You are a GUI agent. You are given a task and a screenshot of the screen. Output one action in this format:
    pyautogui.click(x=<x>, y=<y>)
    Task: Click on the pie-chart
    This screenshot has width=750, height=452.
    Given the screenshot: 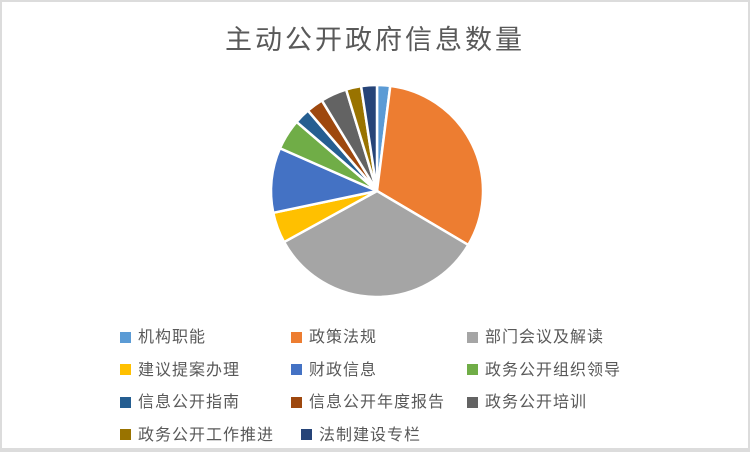 What is the action you would take?
    pyautogui.click(x=377, y=191)
    